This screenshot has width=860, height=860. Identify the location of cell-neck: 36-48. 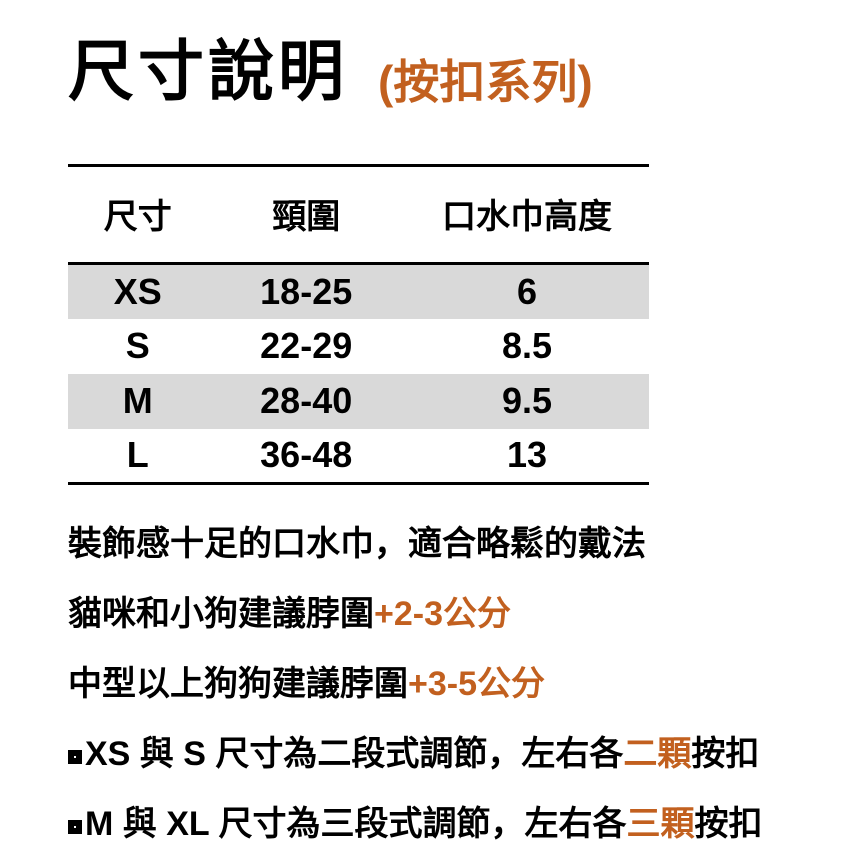
(306, 455).